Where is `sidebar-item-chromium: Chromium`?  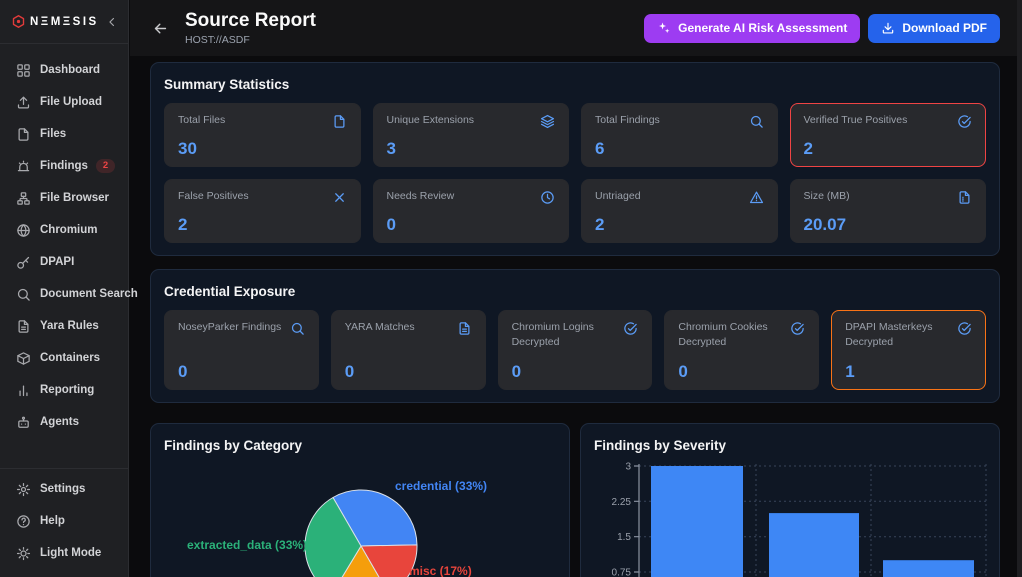
sidebar-item-chromium: Chromium is located at coordinates (64, 230).